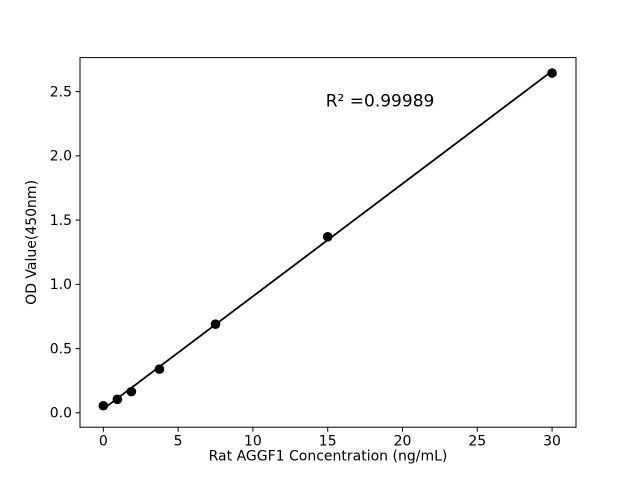  Describe the element at coordinates (61, 285) in the screenshot. I see `y-tick-label: 1.0` at that location.